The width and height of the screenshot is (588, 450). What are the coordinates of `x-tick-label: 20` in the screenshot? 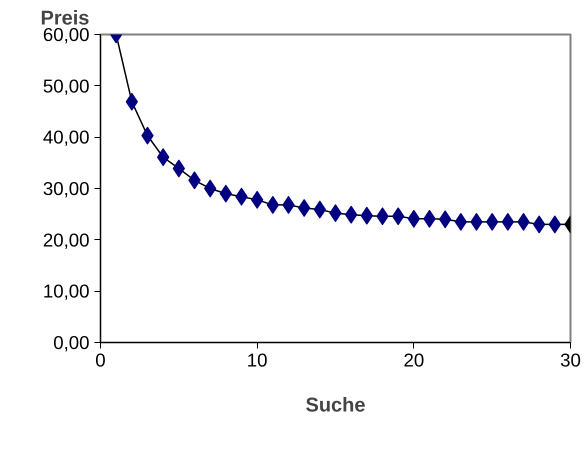 It's located at (413, 360).